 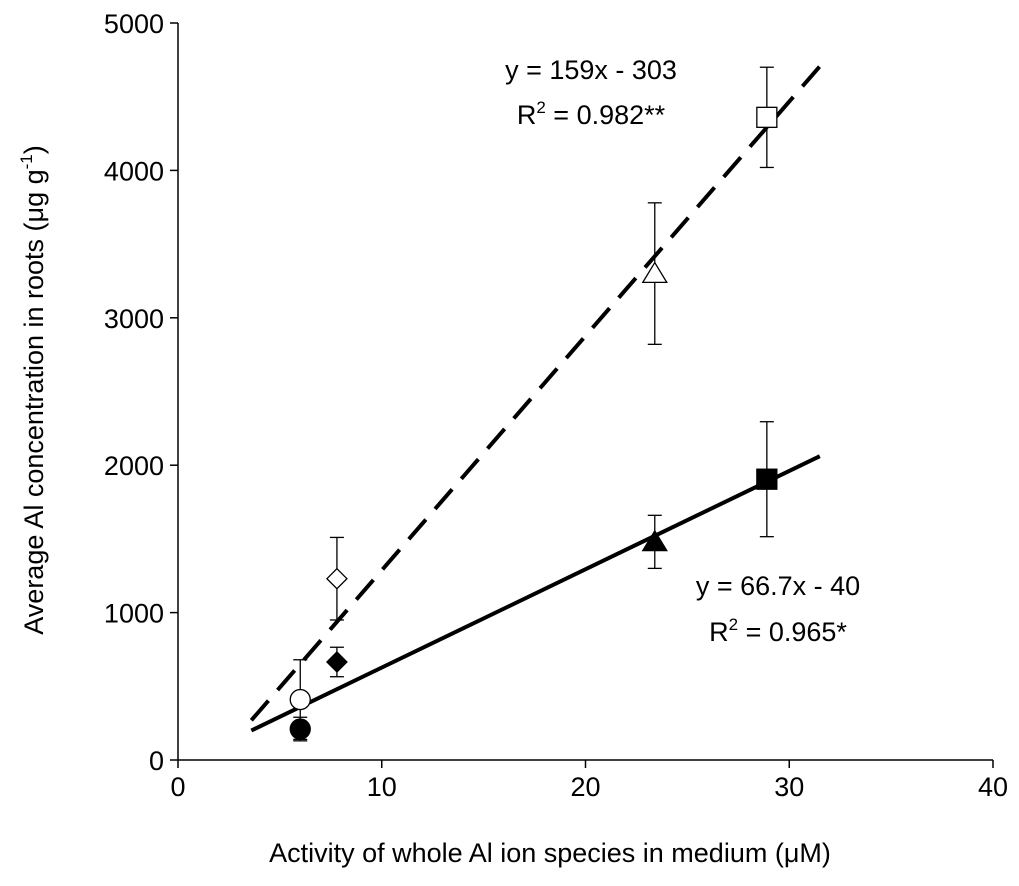 I want to click on solid-fit-r2: R2 = 0.965*, so click(x=778, y=631).